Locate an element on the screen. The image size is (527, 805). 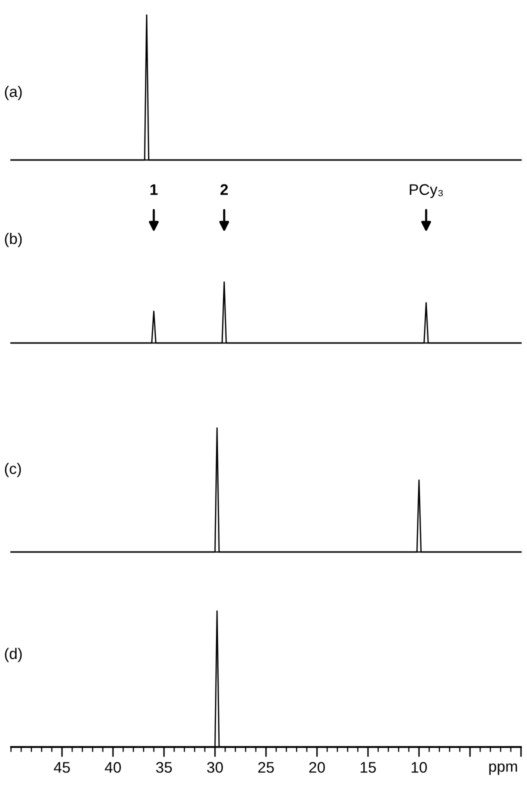
x-tick-label: 35 is located at coordinates (164, 767).